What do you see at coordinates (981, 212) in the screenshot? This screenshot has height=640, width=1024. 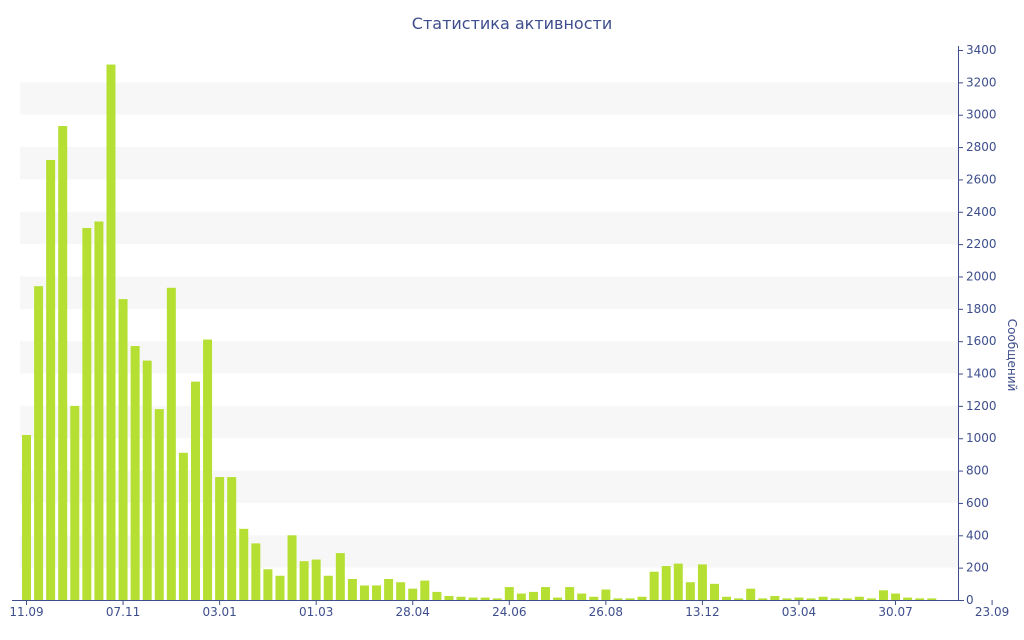 I see `y-tick-label: 2400` at bounding box center [981, 212].